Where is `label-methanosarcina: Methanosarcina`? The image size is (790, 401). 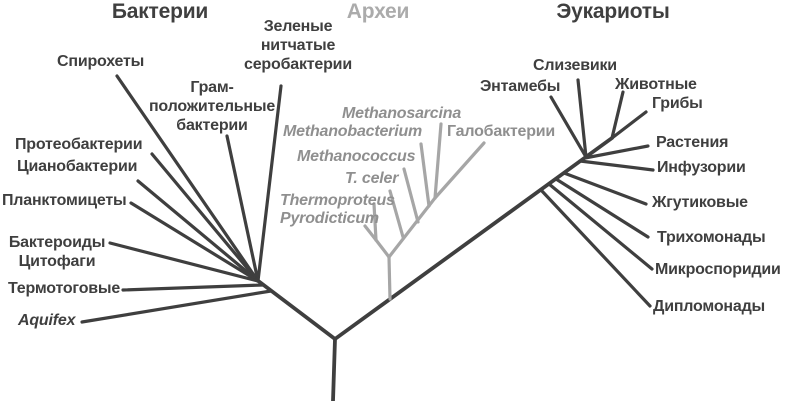
label-methanosarcina: Methanosarcina is located at coordinates (402, 113).